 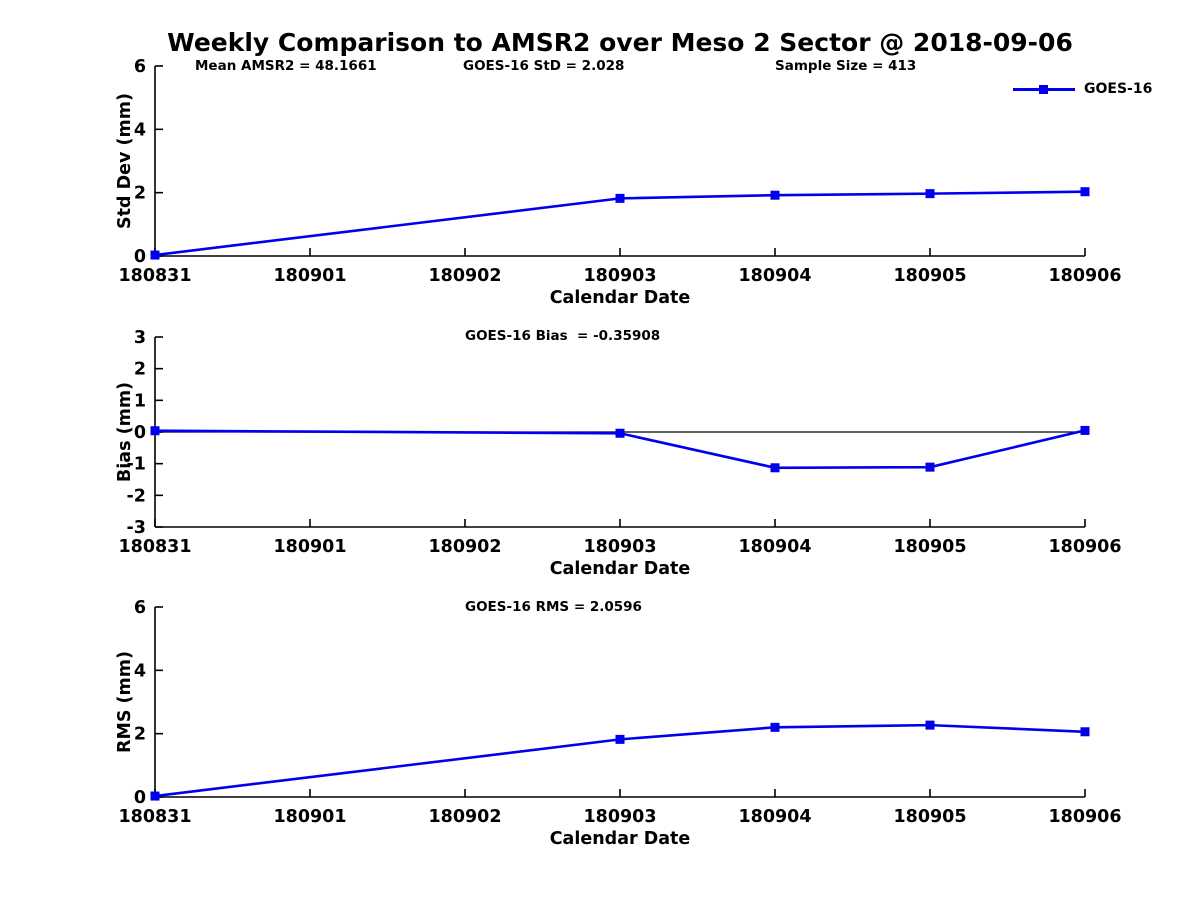 What do you see at coordinates (140, 401) in the screenshot?
I see `y-tick-label: 1` at bounding box center [140, 401].